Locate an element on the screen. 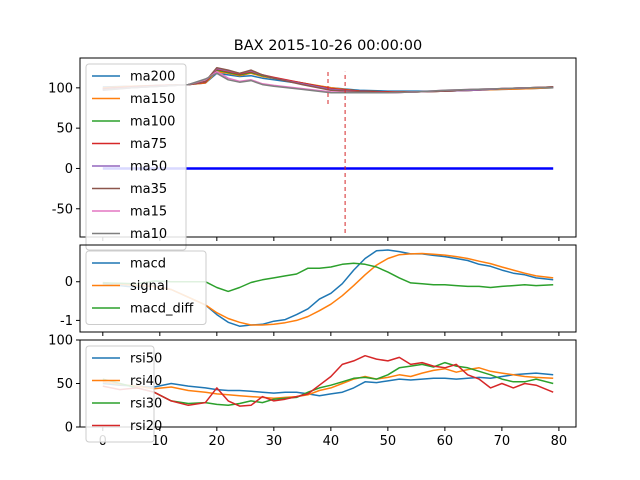 This screenshot has height=480, width=640. chart-title: BAX 2015-10-26 00:00:00 is located at coordinates (328, 46).